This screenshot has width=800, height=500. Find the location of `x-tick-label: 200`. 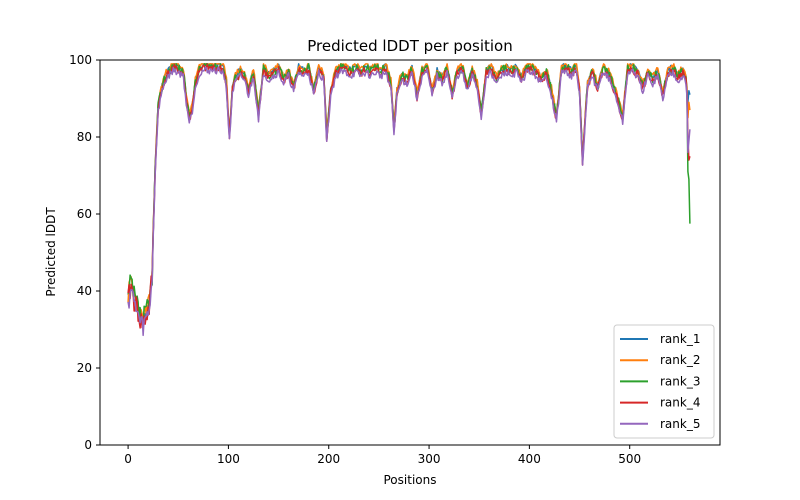

x-tick-label: 200 is located at coordinates (328, 459).